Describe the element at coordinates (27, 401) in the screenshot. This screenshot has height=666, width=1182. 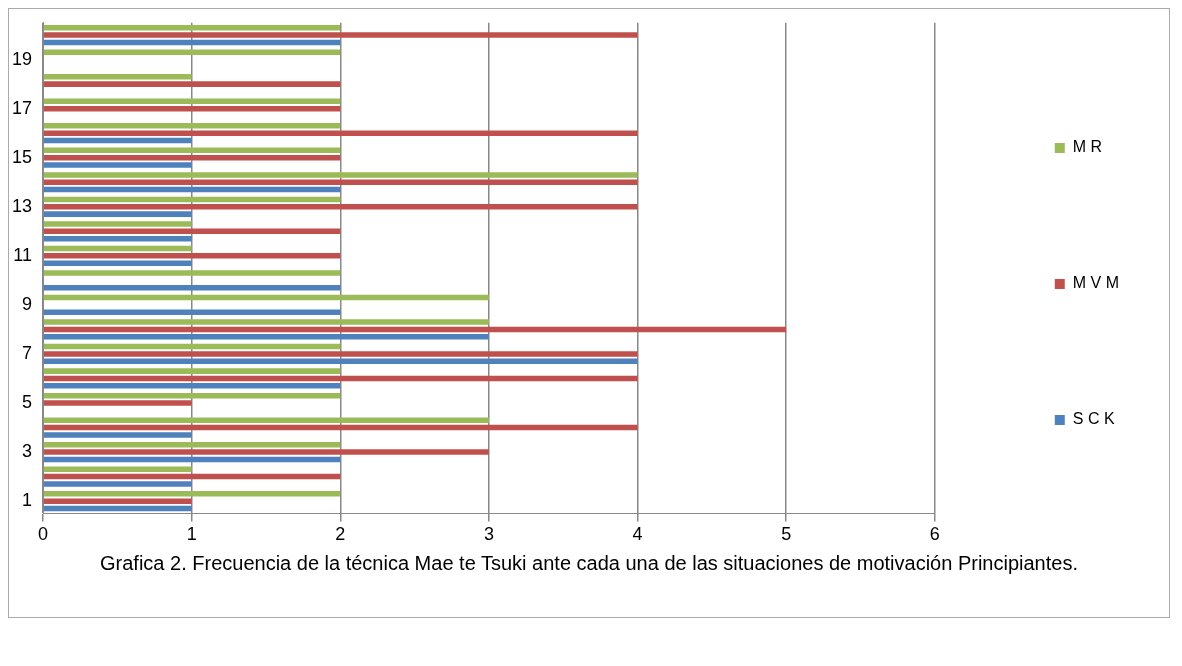
I see `y-tick-label: 5` at that location.